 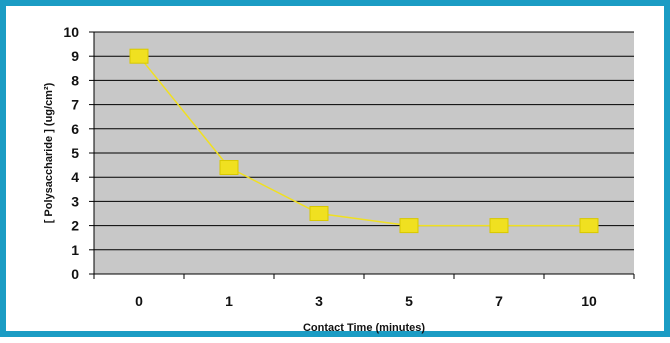 I want to click on y-tick-label: 3, so click(x=75, y=201).